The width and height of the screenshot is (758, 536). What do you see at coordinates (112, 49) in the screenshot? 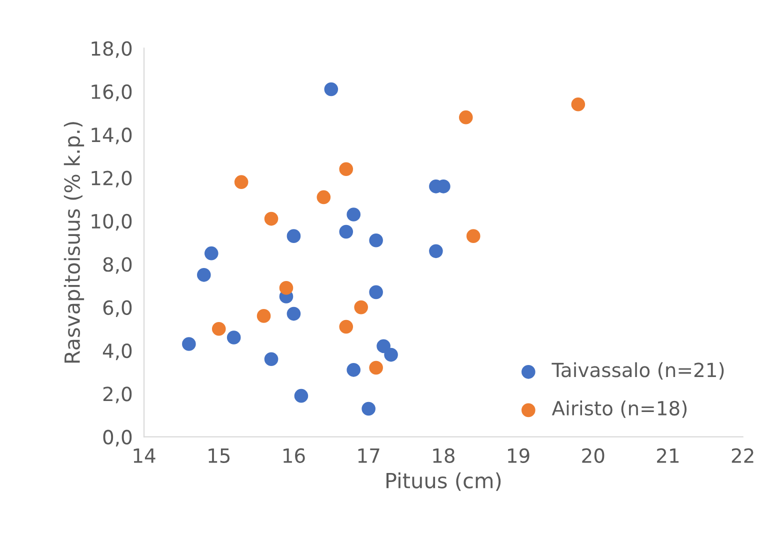
I see `y-tick-label: 18,0` at bounding box center [112, 49].